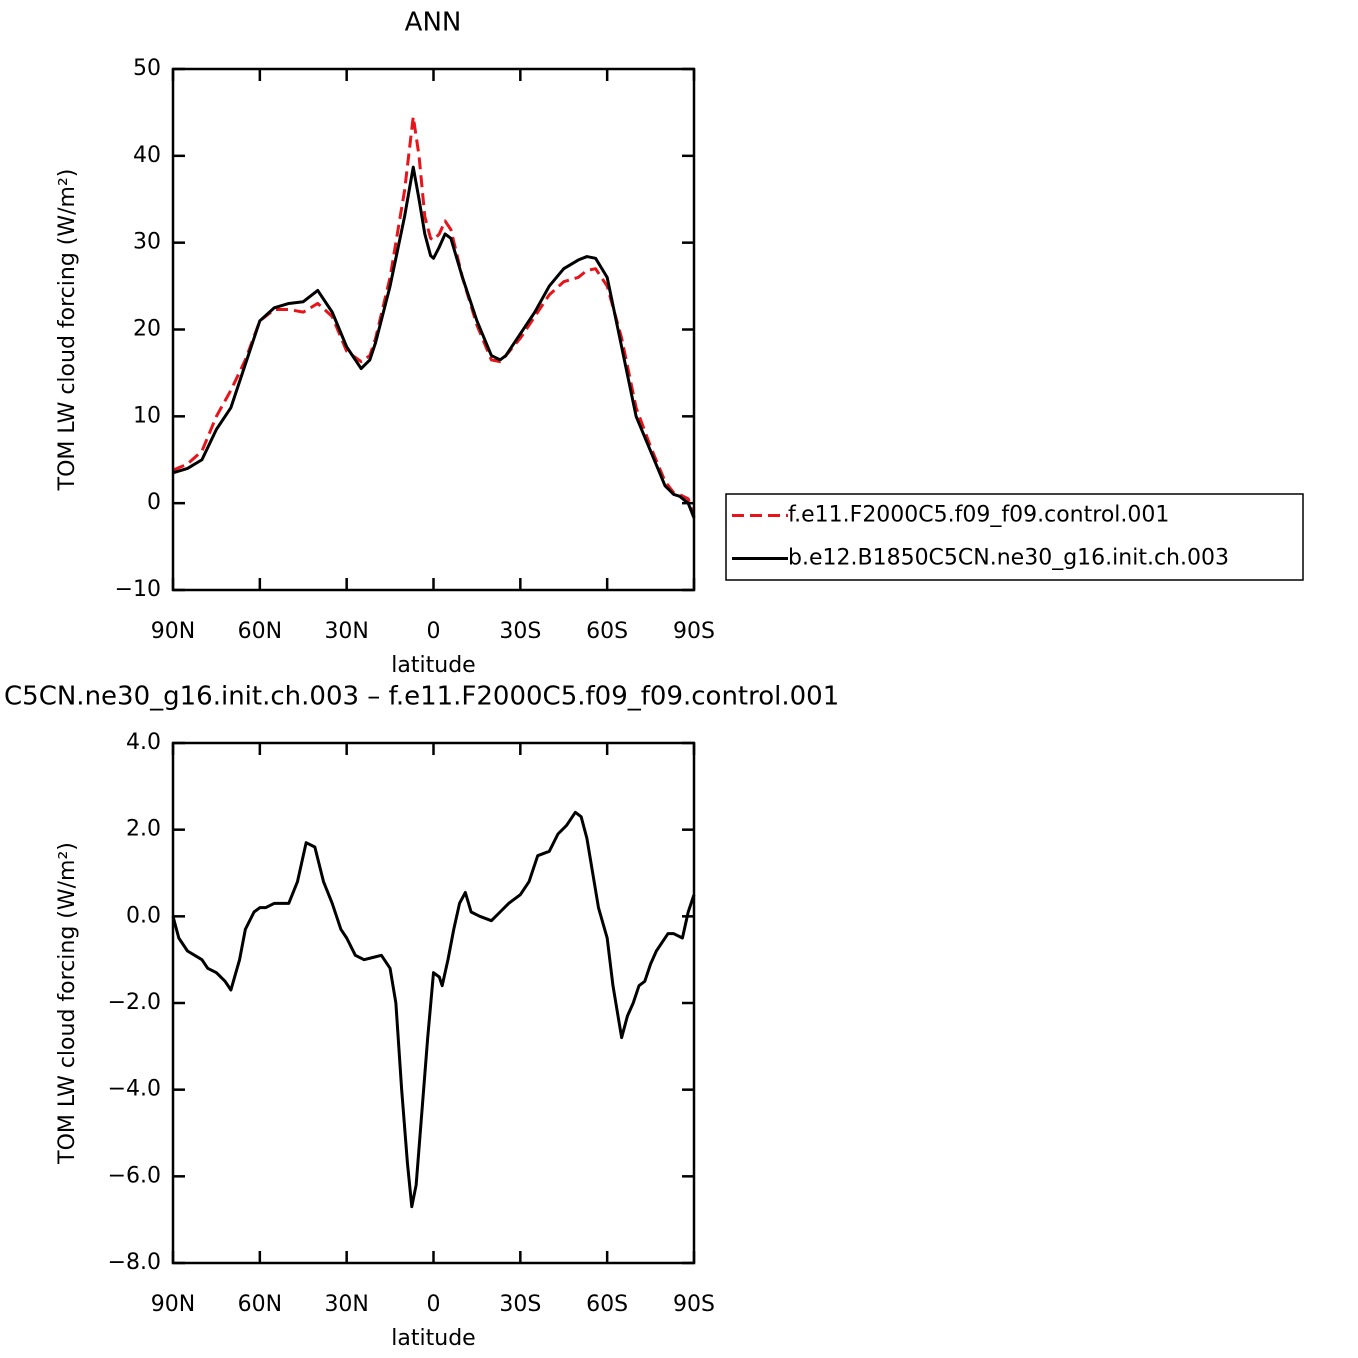 The image size is (1358, 1358). Describe the element at coordinates (1014, 537) in the screenshot. I see `legend-box` at that location.